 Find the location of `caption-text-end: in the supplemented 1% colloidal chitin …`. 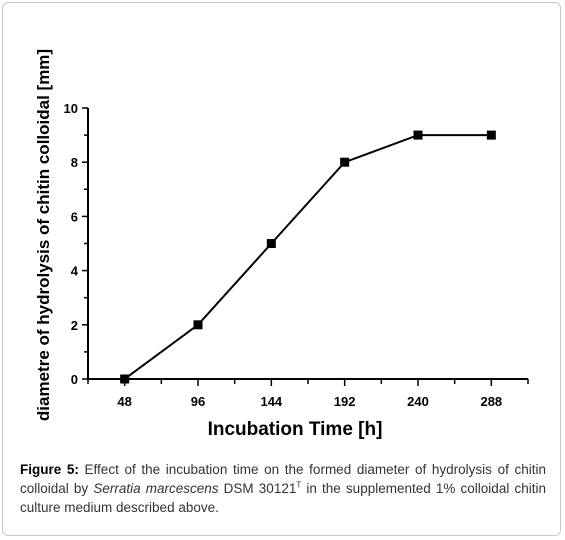

caption-text-end: in the supplemented 1% colloidal chitin … is located at coordinates (283, 498).